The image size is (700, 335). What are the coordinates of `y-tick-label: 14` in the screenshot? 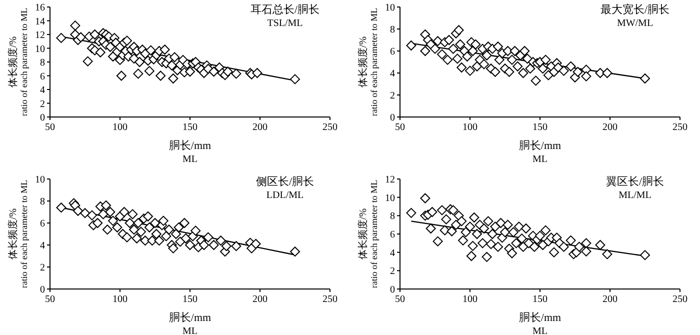 It's located at (40, 22).